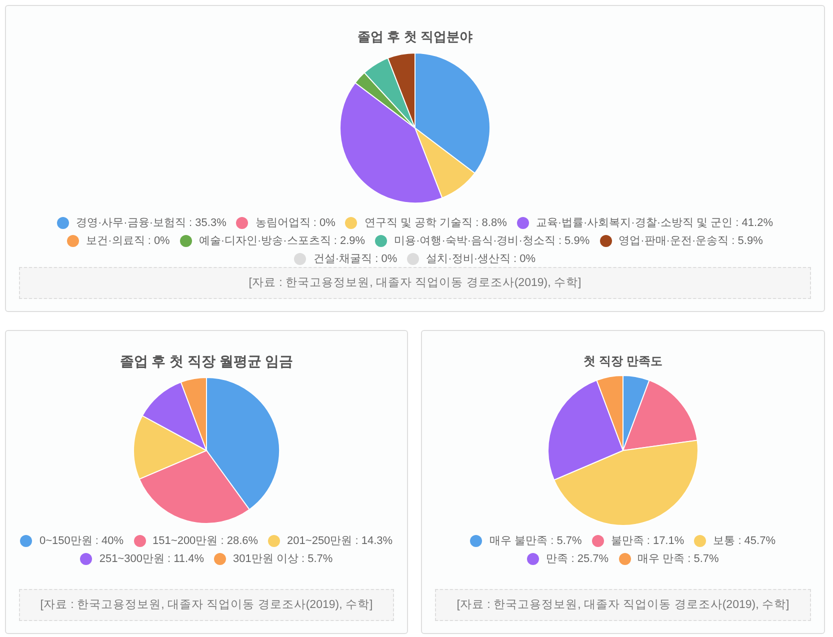  I want to click on legend-label: 설치·정비·생산직 : 0%, so click(481, 259).